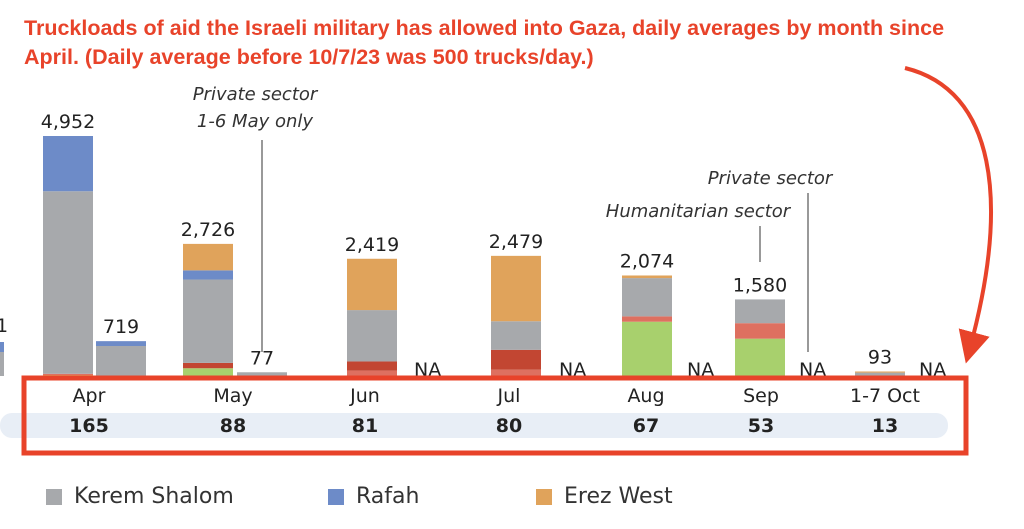 This screenshot has height=529, width=1024. What do you see at coordinates (699, 211) in the screenshot?
I see `annotation-1-line-0: Humanitarian sector` at bounding box center [699, 211].